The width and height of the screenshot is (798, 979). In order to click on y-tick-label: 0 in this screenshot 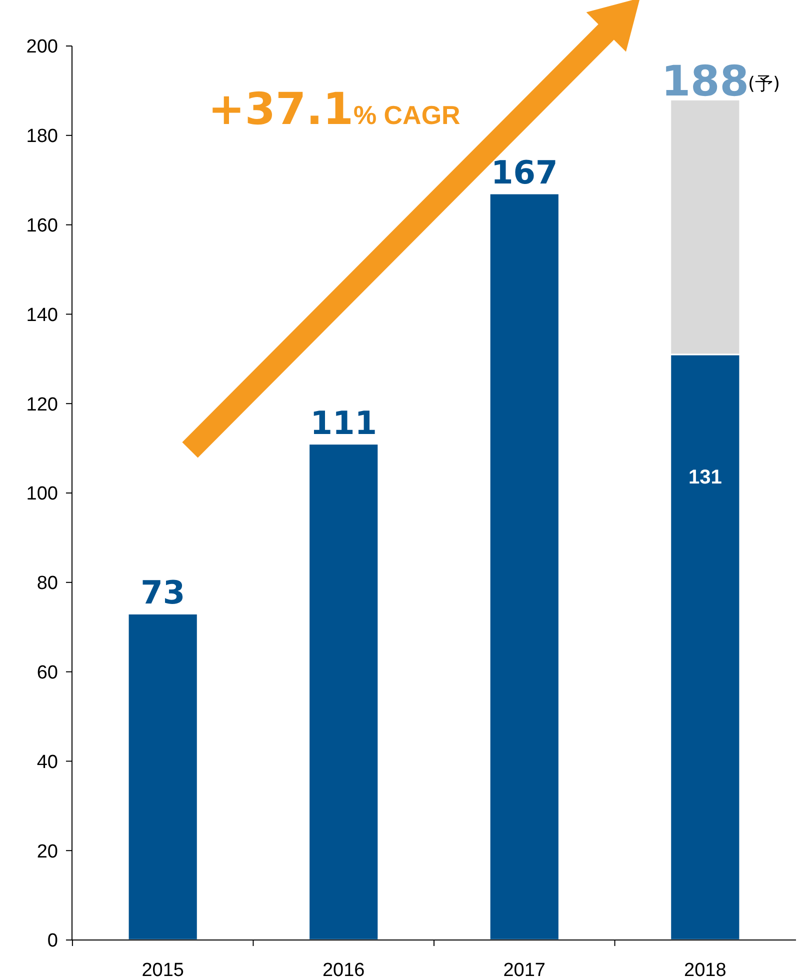, I will do `click(52, 941)`.